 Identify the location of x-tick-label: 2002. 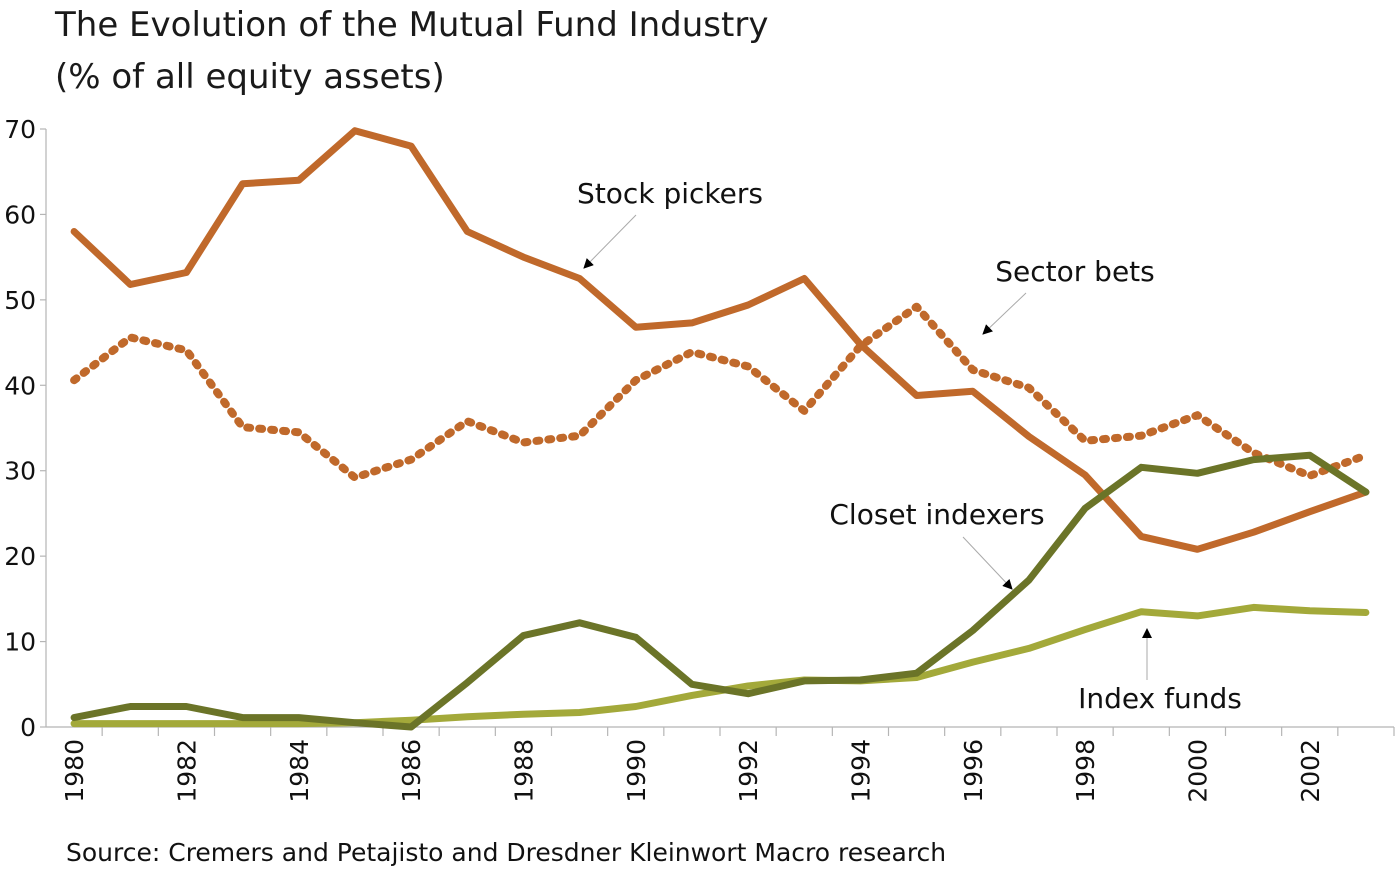
(1310, 771).